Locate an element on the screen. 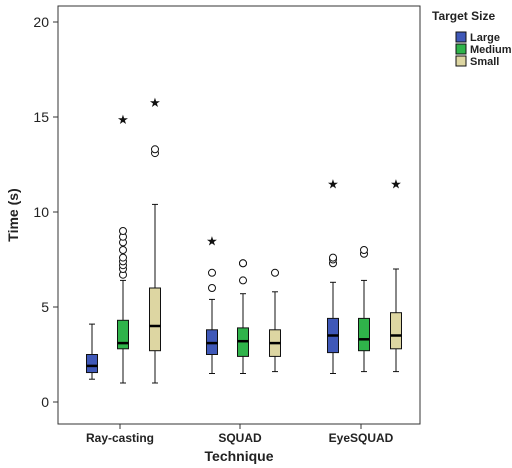 The image size is (512, 468). box-medium-ray-casting: ★ is located at coordinates (123, 248).